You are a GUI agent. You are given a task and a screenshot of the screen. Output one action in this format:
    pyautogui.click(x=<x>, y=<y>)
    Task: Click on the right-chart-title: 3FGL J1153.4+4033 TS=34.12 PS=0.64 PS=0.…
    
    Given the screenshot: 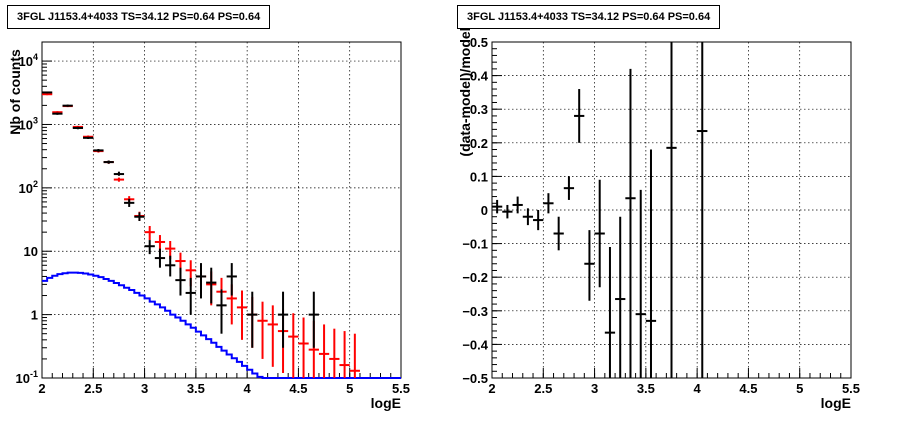 What is the action you would take?
    pyautogui.click(x=589, y=17)
    